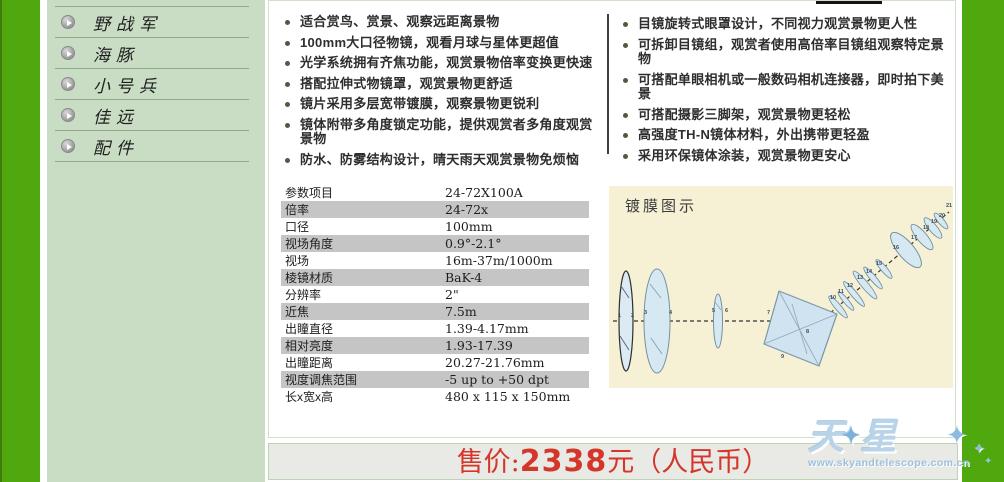 The image size is (1004, 482). What do you see at coordinates (473, 243) in the screenshot?
I see `spec-value: 0.9°-2.1°` at bounding box center [473, 243].